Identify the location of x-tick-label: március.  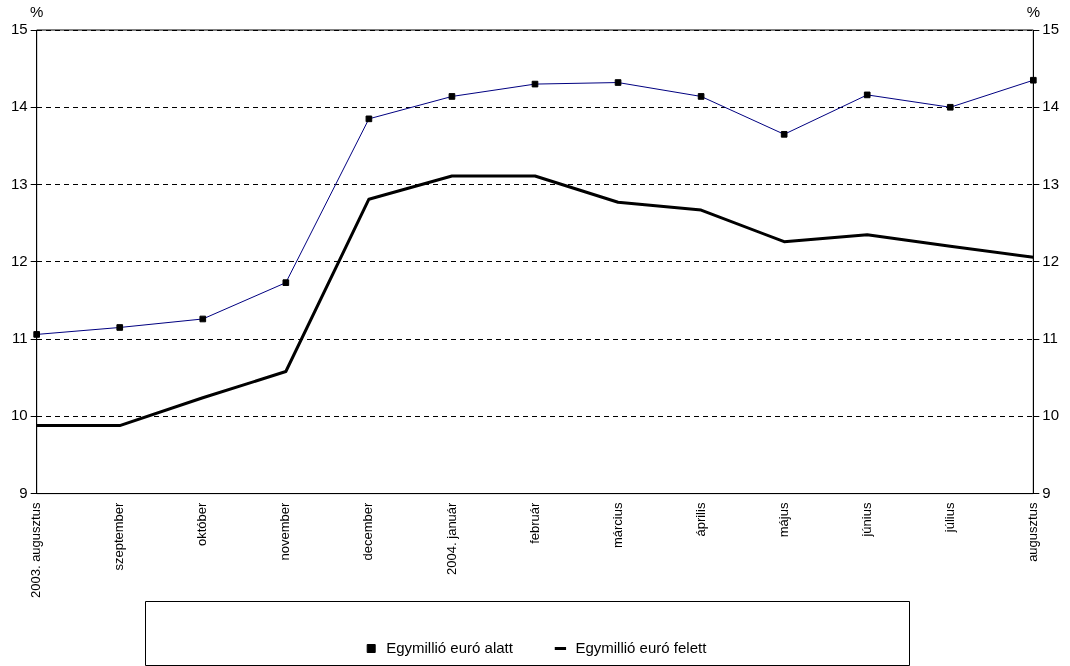
(617, 525).